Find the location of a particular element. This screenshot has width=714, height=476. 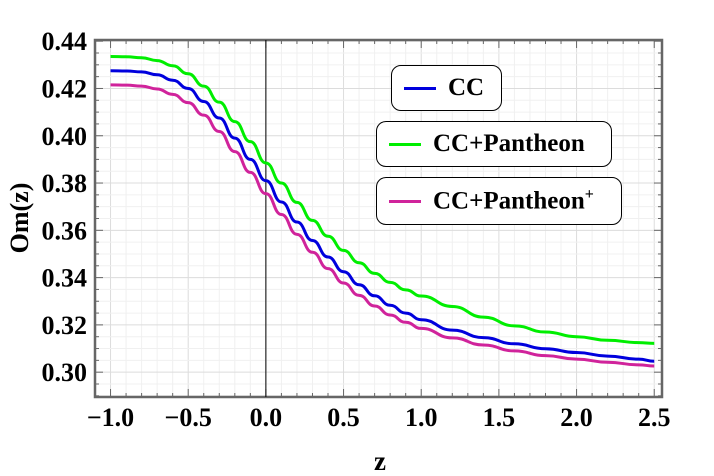

y-axis-label: Om(z) is located at coordinates (19, 218).